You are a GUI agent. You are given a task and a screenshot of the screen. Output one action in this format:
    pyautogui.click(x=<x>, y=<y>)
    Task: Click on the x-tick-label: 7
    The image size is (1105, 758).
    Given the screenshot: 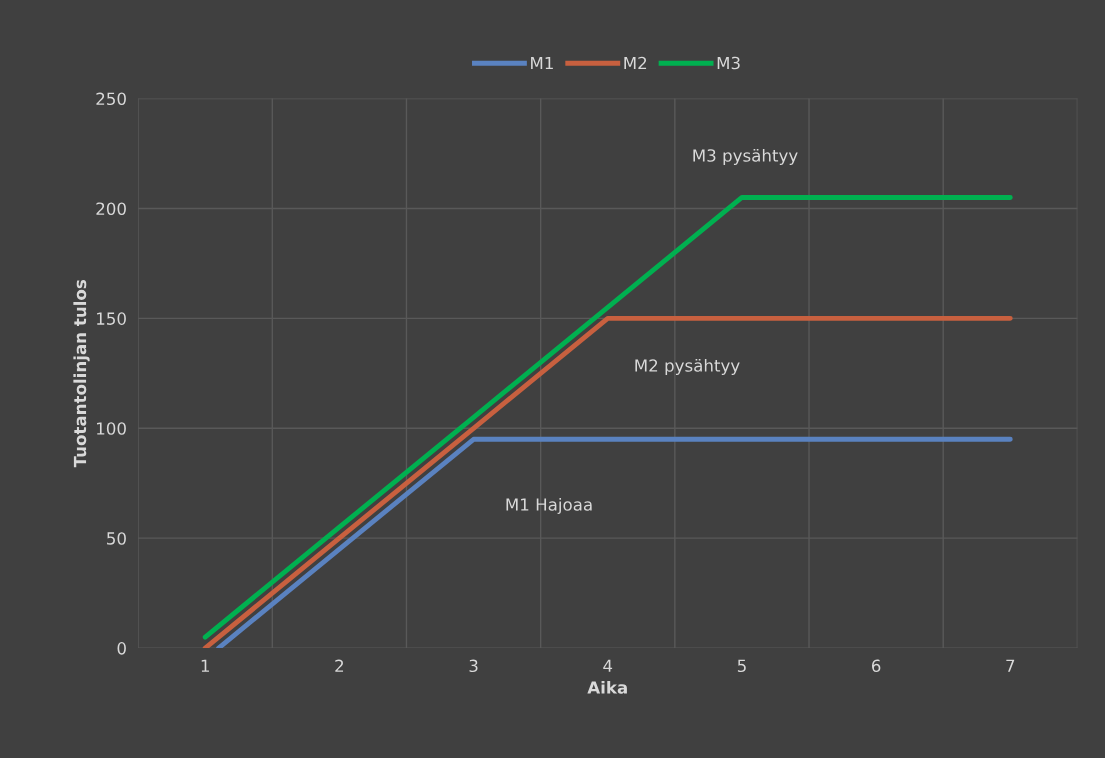 What is the action you would take?
    pyautogui.click(x=1010, y=665)
    